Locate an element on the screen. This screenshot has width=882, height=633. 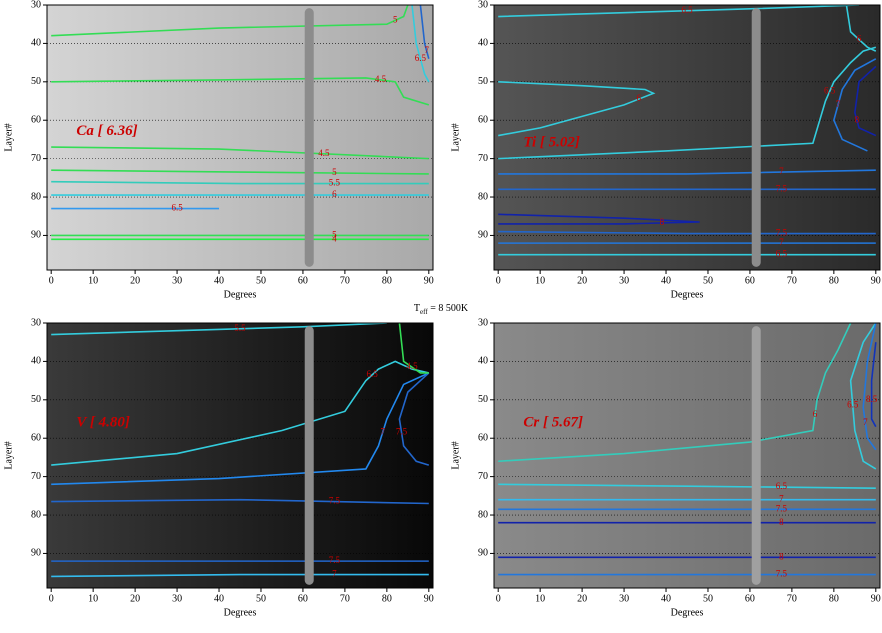
figure-label: Teff = 8 500K is located at coordinates (441, 309).